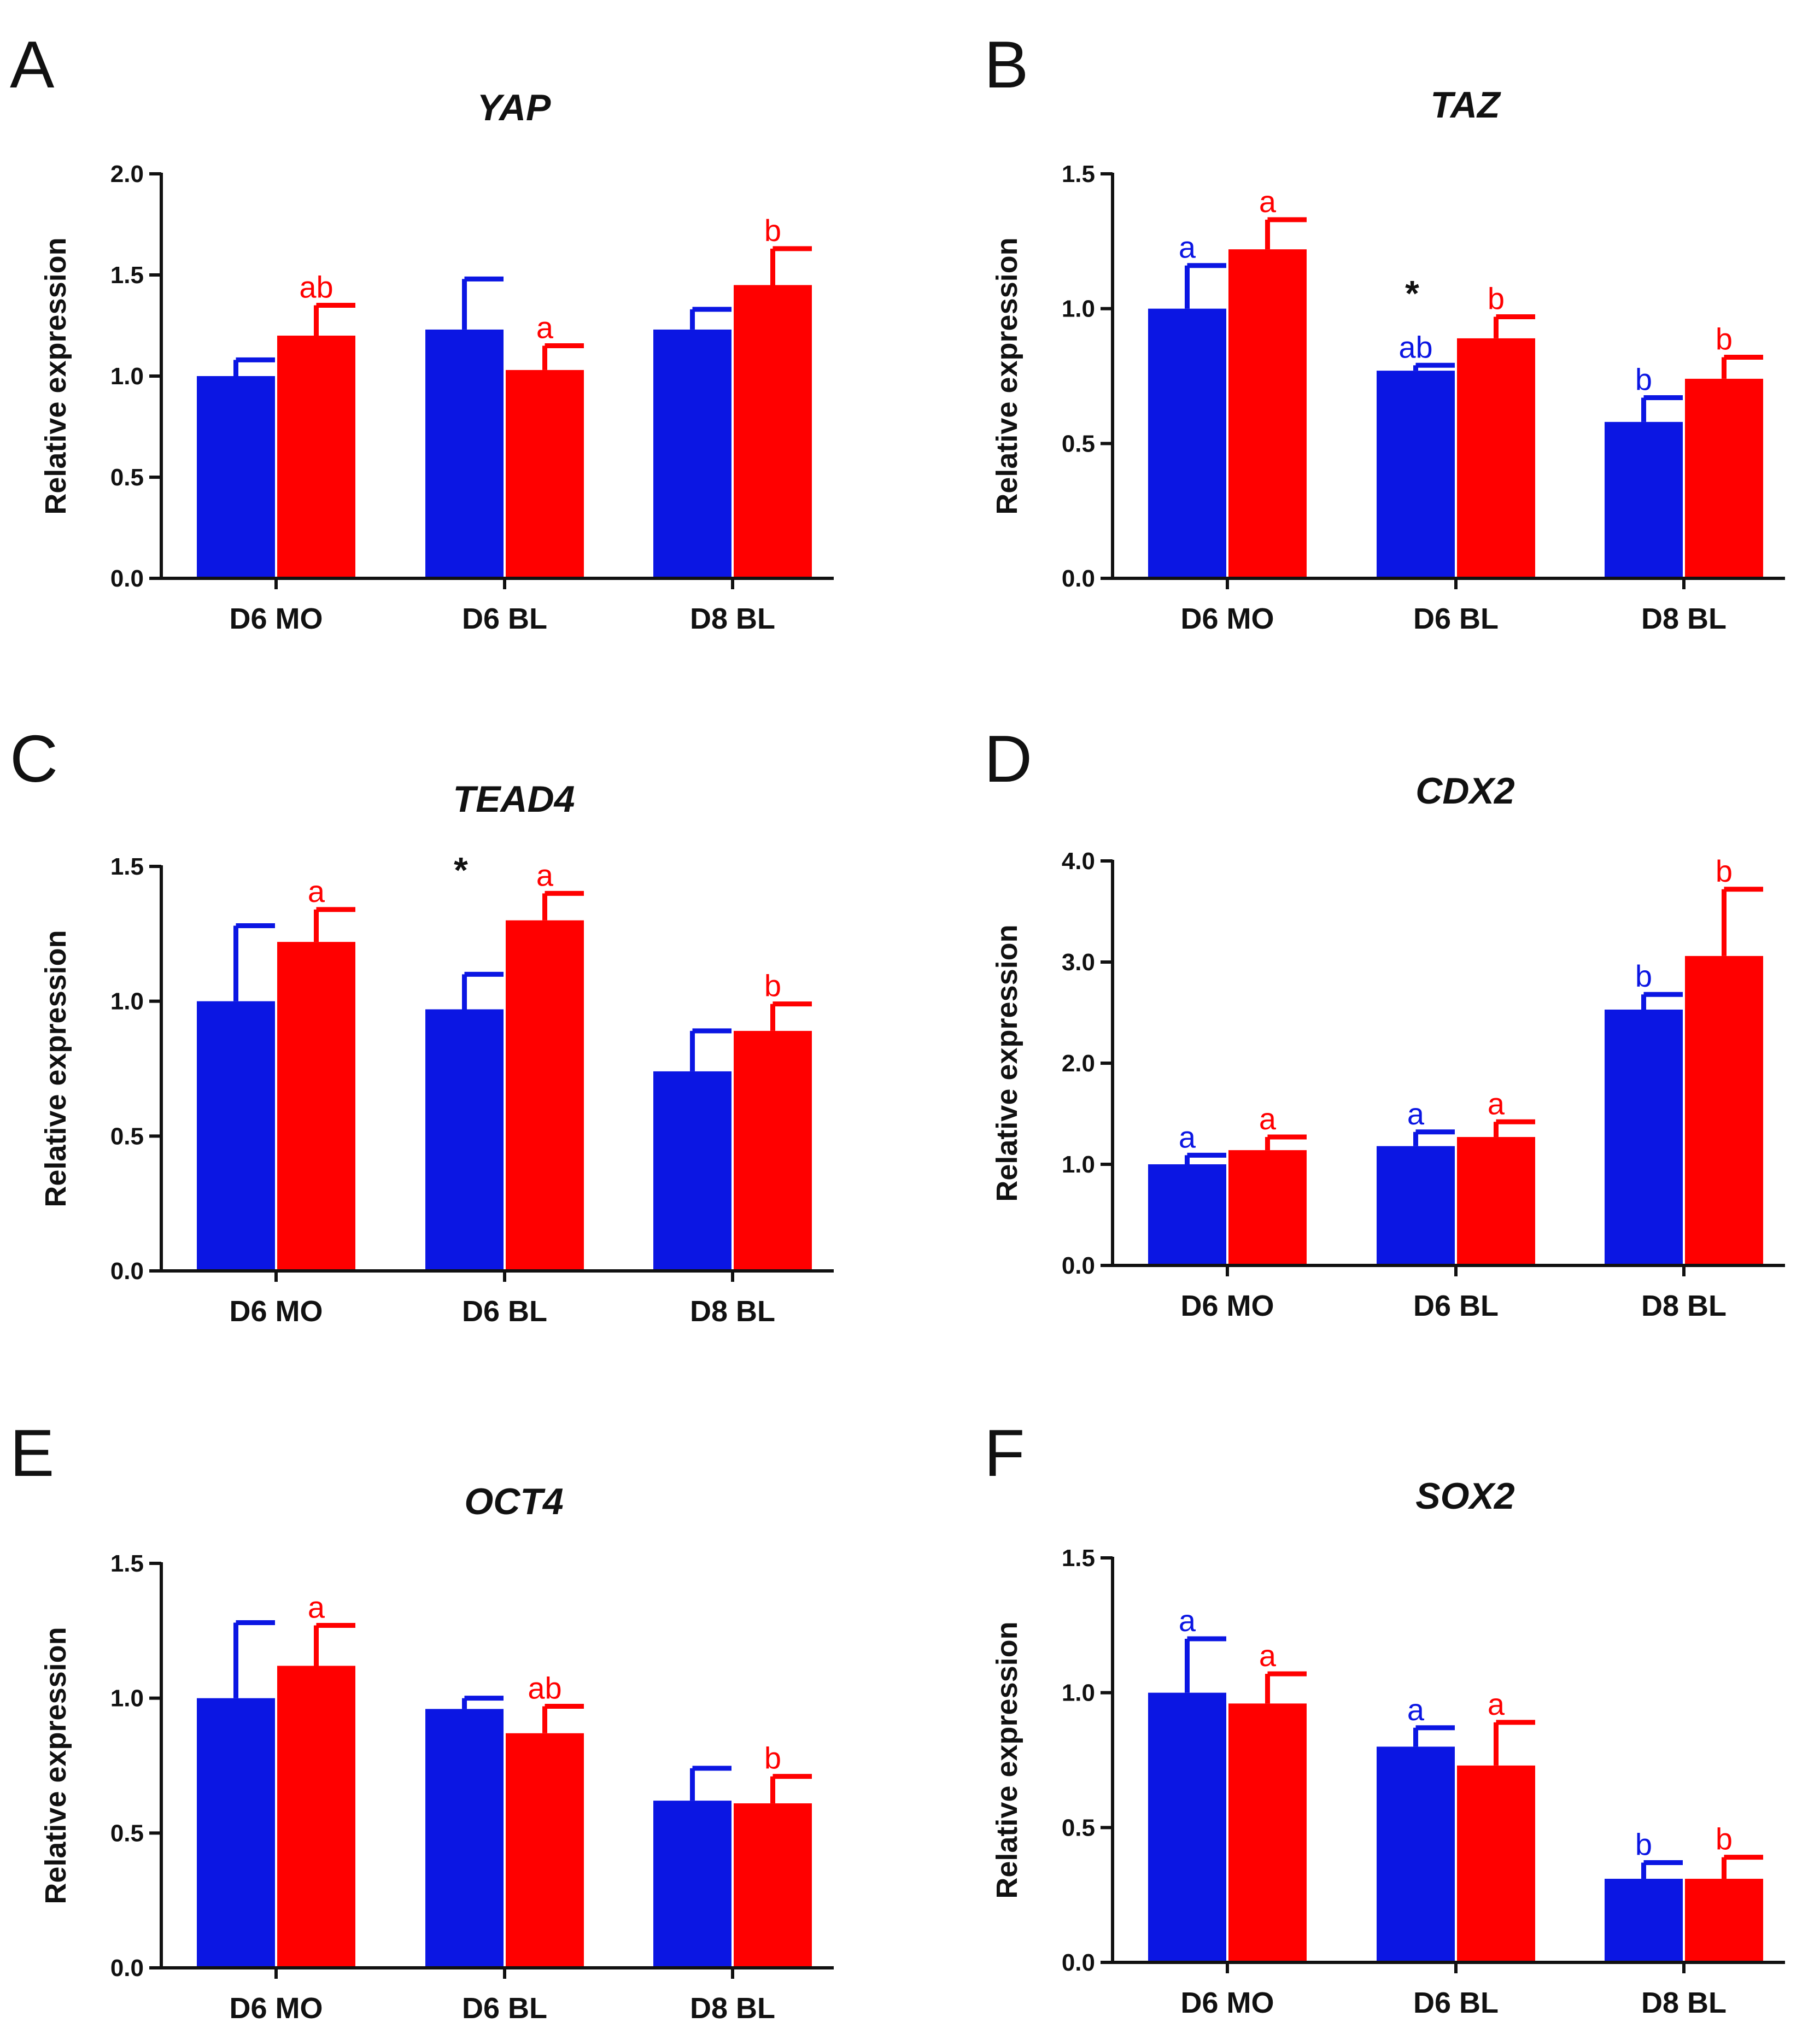  Describe the element at coordinates (1008, 759) in the screenshot. I see `panel-d-letter: D` at that location.